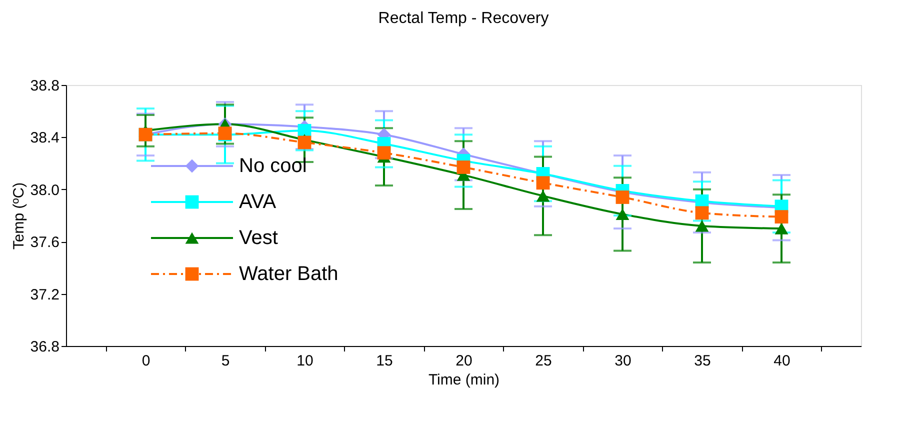 The height and width of the screenshot is (431, 923). What do you see at coordinates (45, 138) in the screenshot?
I see `y-tick-label: 38.4` at bounding box center [45, 138].